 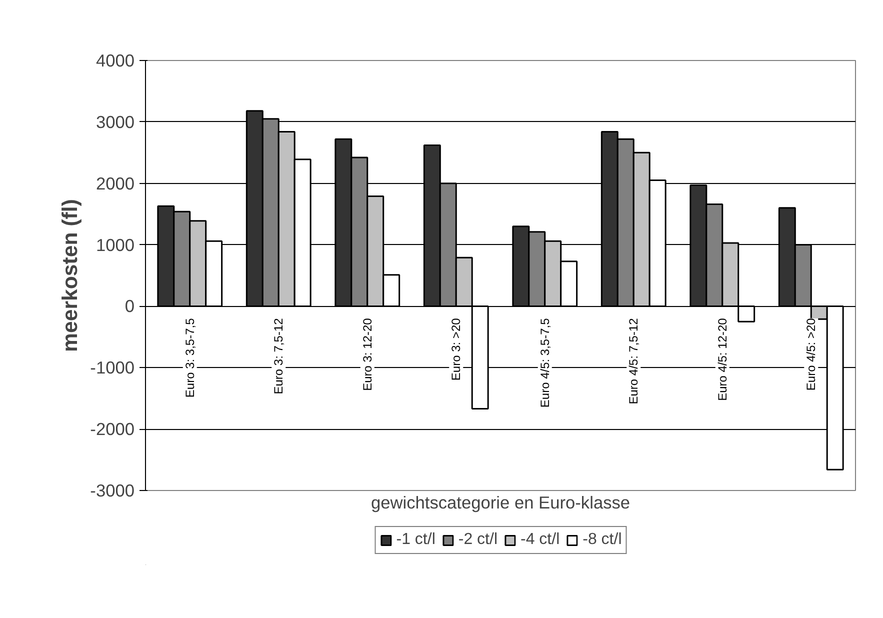 I want to click on legend-label: -2 ct/l, so click(x=478, y=540).